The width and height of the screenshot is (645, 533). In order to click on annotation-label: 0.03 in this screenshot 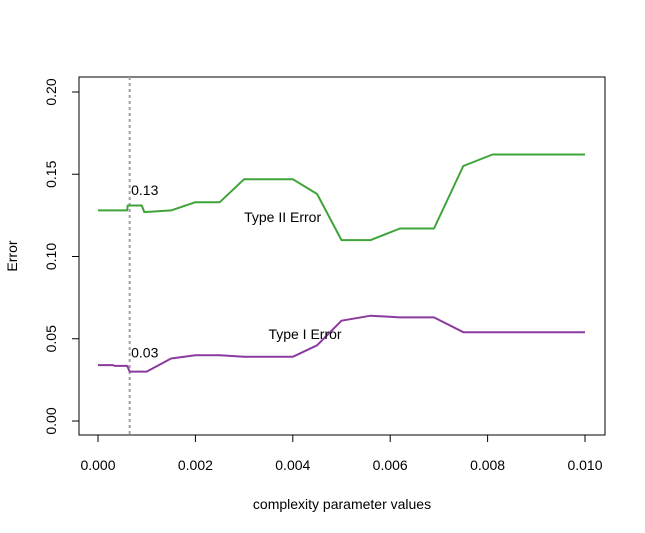, I will do `click(144, 353)`.